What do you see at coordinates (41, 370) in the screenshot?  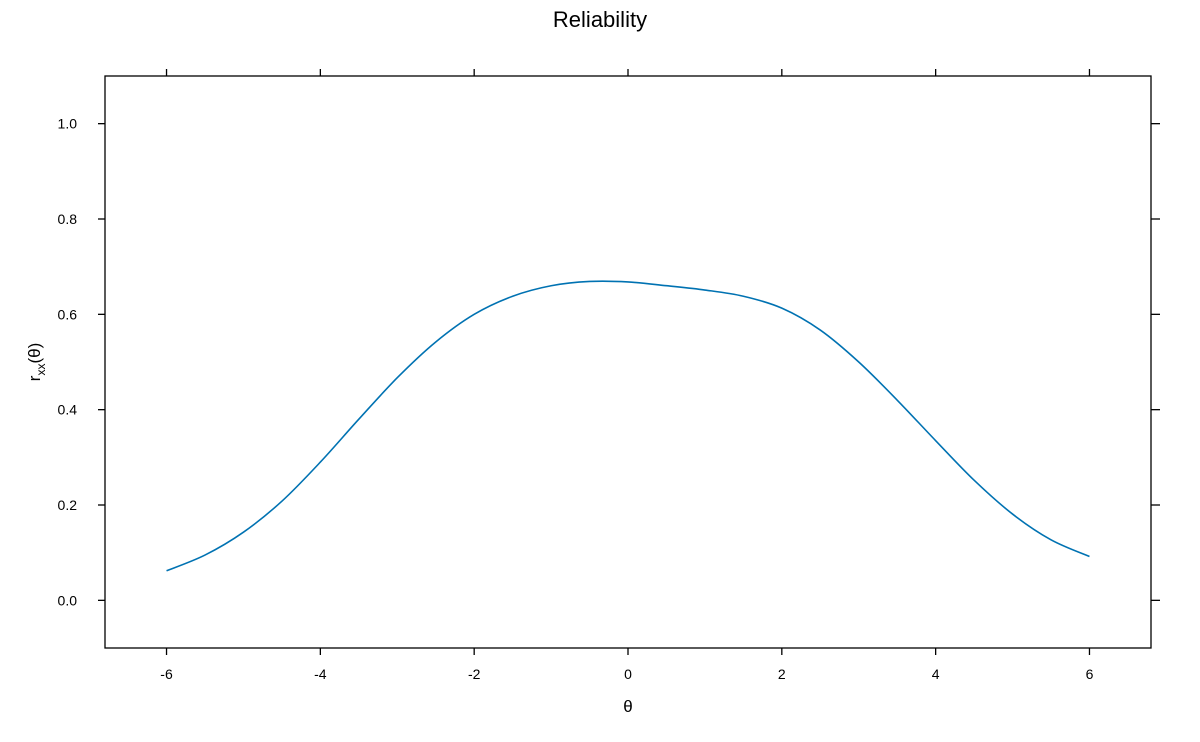 I see `y-axis-label-subscript: xx` at bounding box center [41, 370].